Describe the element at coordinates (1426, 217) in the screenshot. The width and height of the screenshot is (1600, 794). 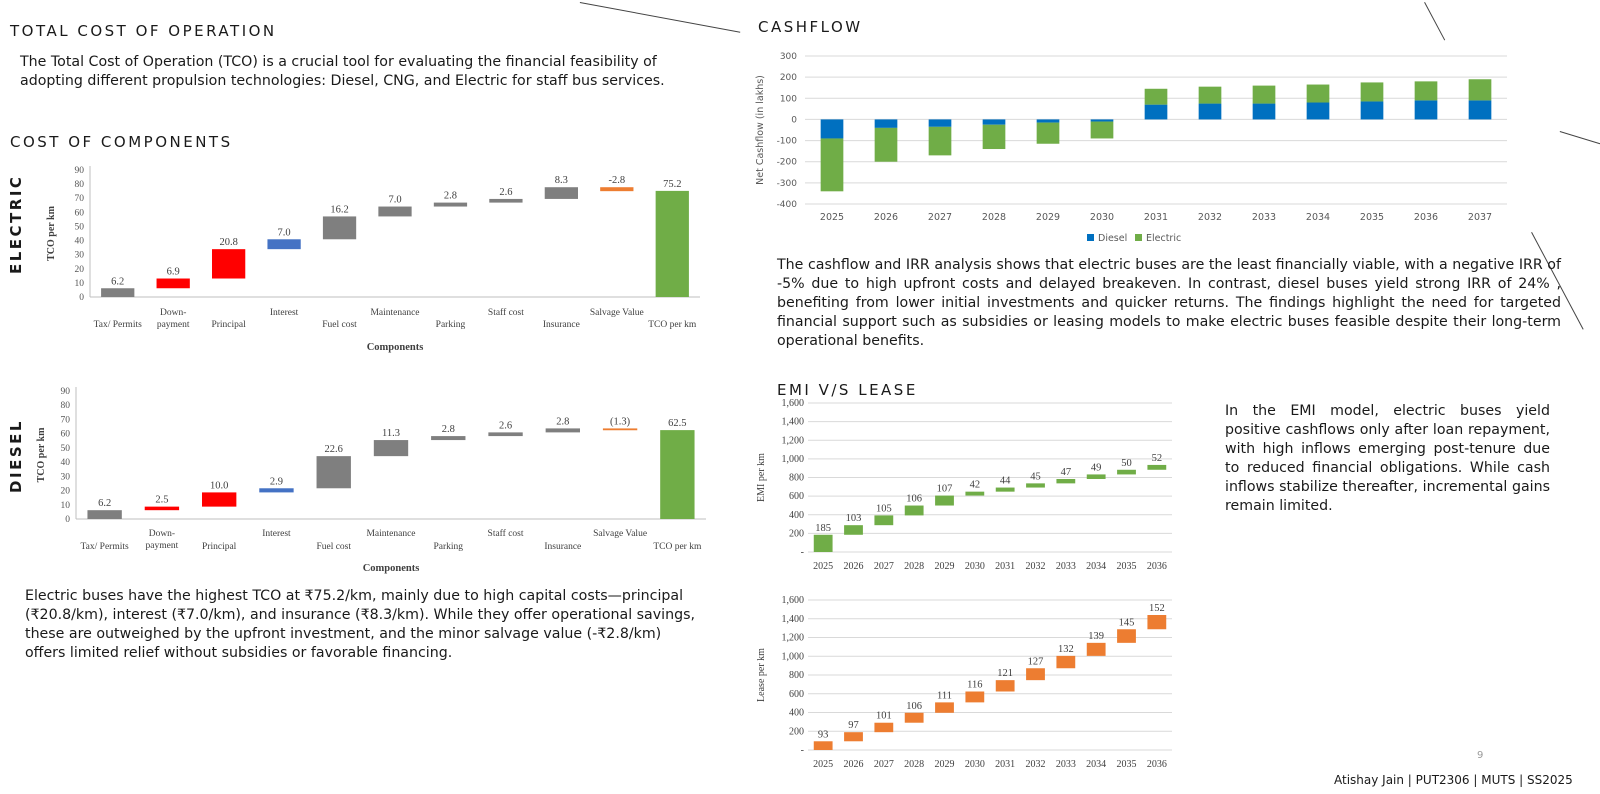
I see `x-tick-label: 2036` at that location.